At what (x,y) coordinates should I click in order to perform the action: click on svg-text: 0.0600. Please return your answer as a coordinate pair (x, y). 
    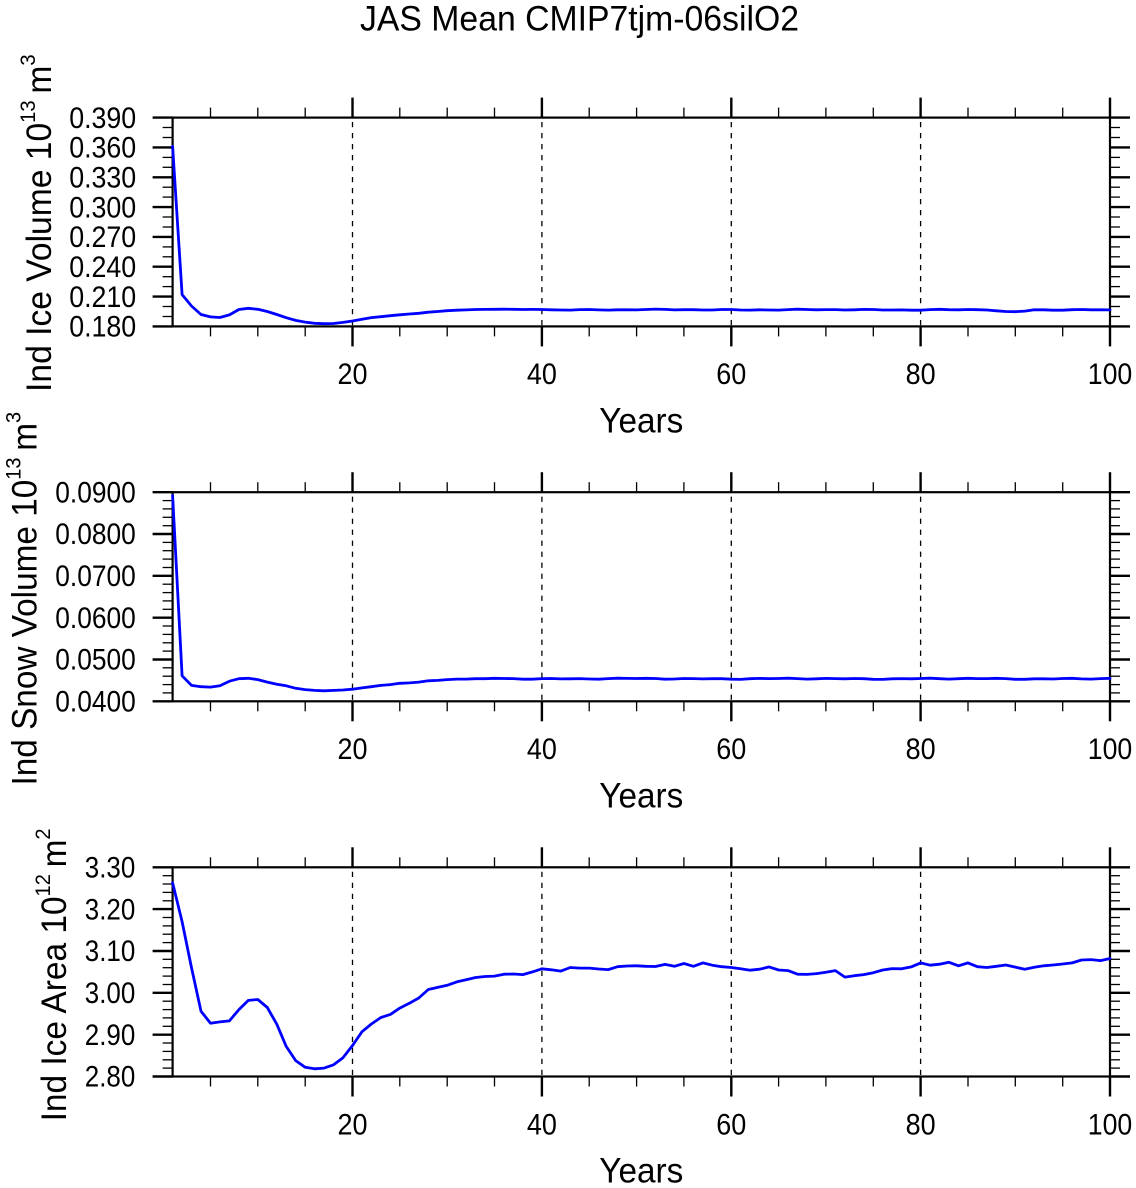
    Looking at the image, I should click on (95, 618).